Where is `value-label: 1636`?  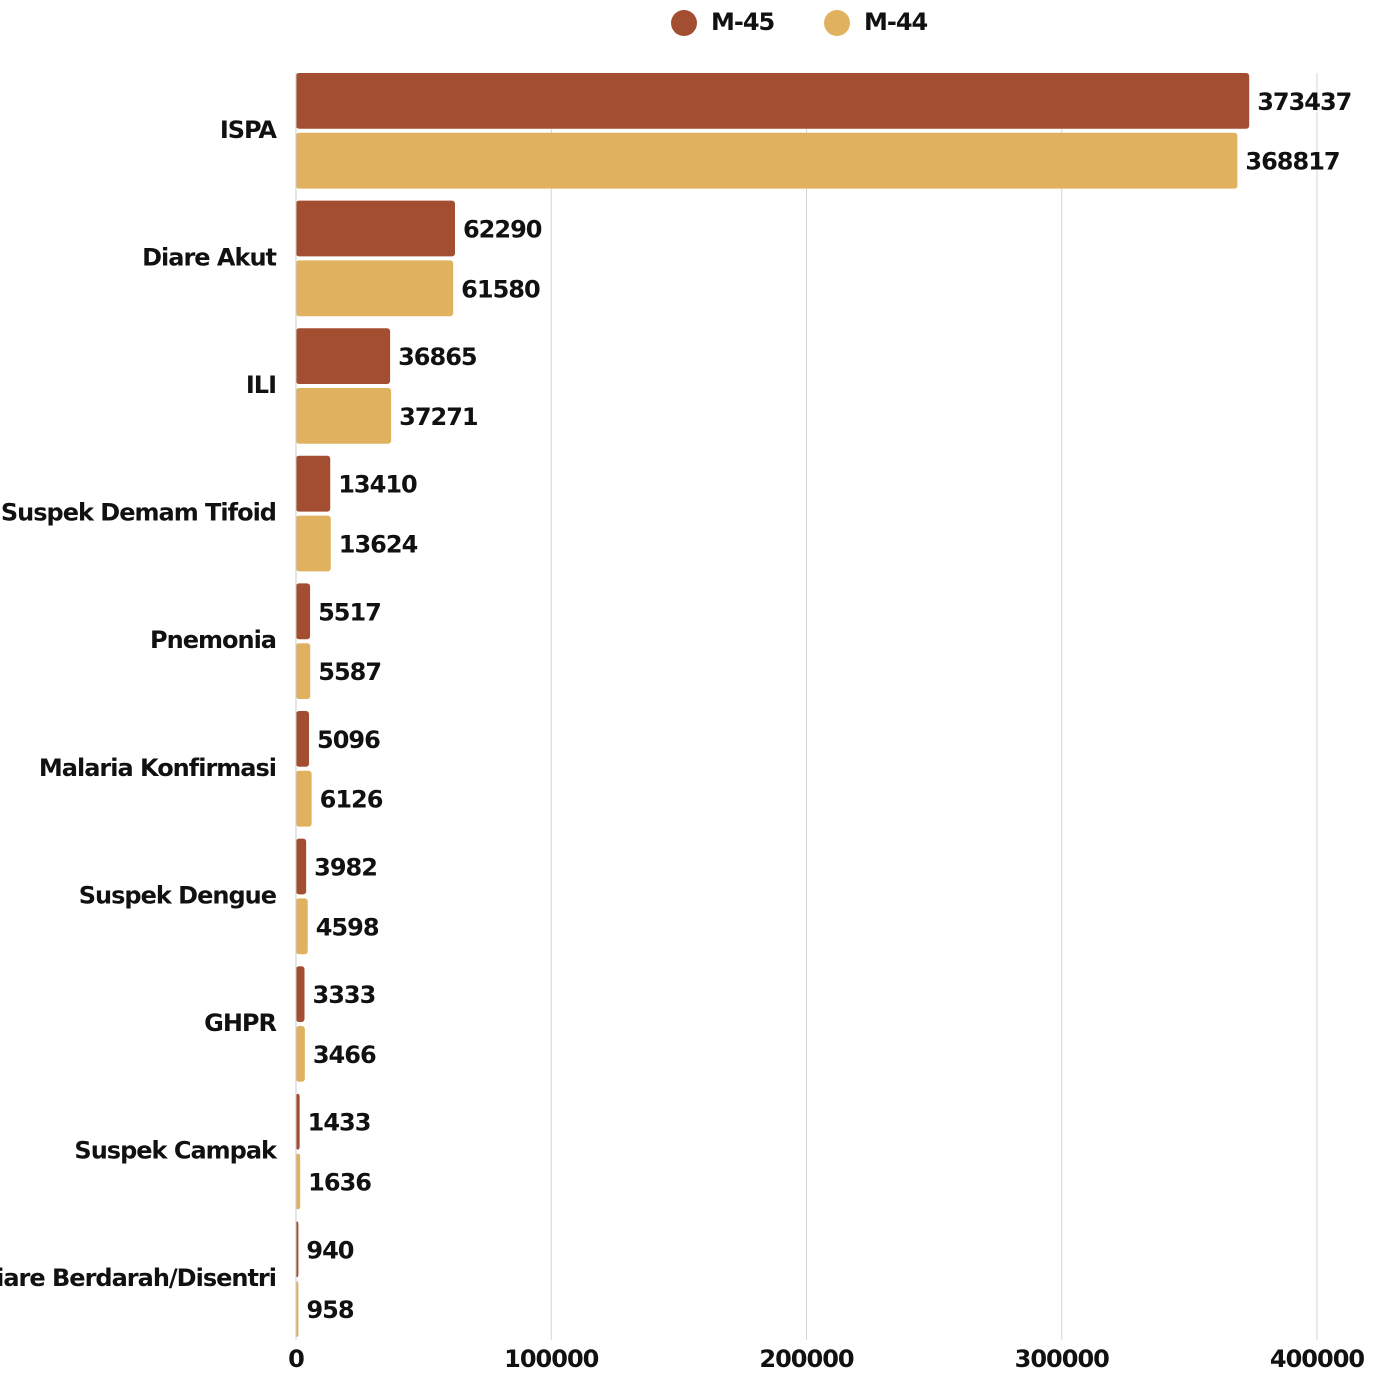
value-label: 1636 is located at coordinates (339, 1183).